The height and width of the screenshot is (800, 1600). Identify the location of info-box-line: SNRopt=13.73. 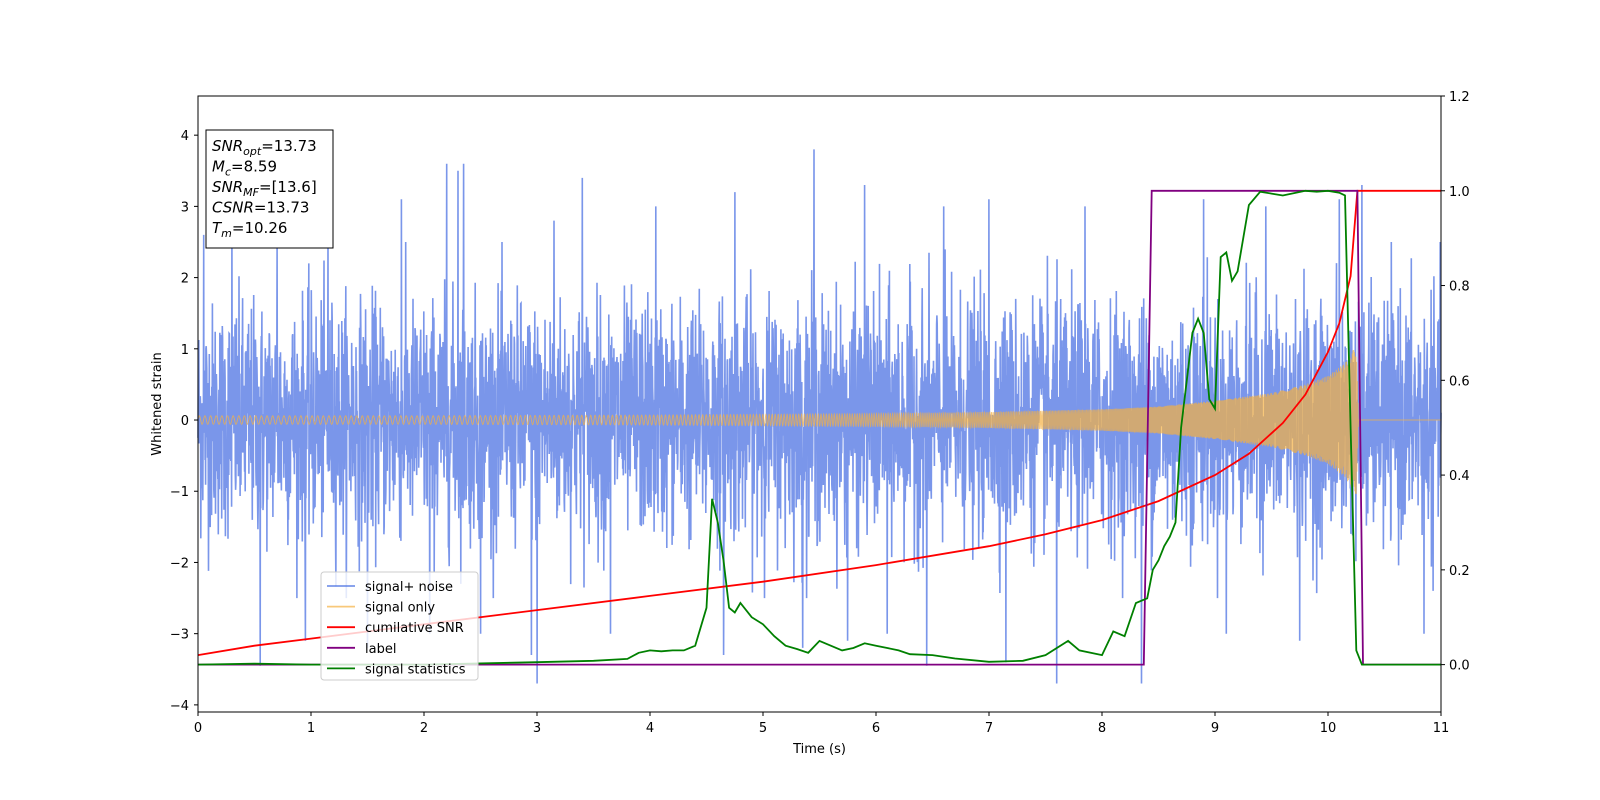
(264, 147).